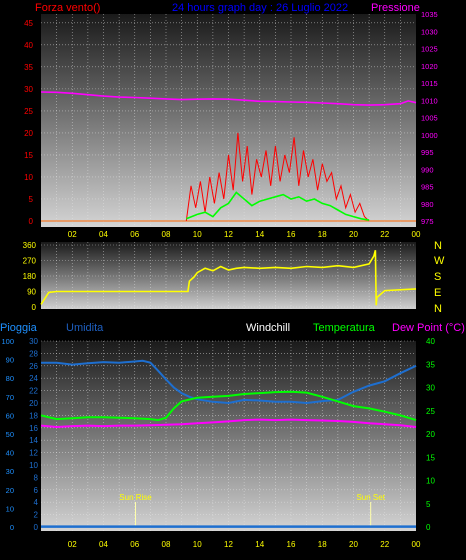 This screenshot has width=466, height=560. I want to click on humidity-tick-label: 24, so click(33, 378).